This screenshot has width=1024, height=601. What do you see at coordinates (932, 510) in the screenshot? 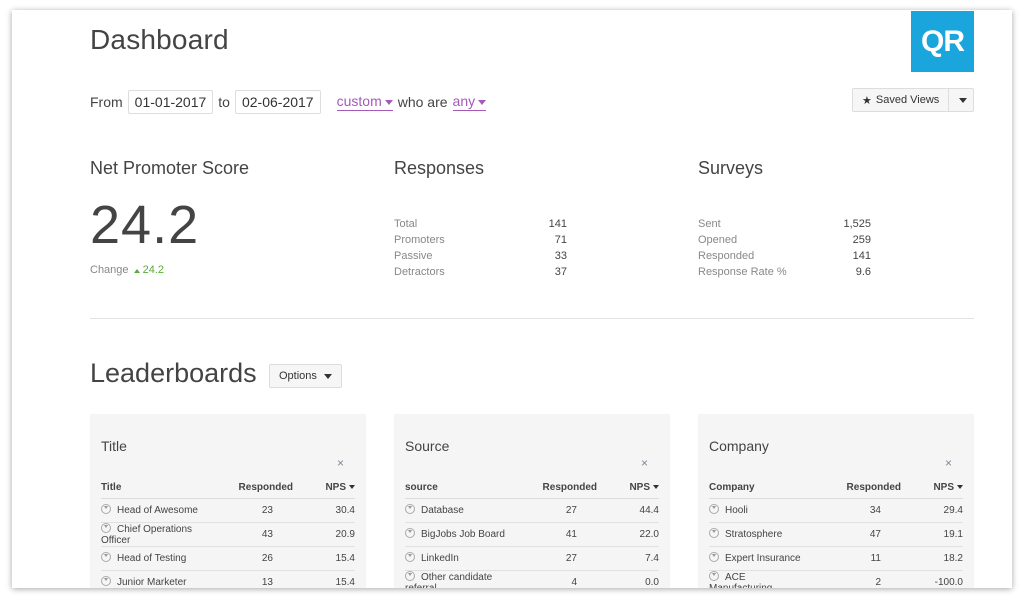
I see `row-nps: 29.4` at bounding box center [932, 510].